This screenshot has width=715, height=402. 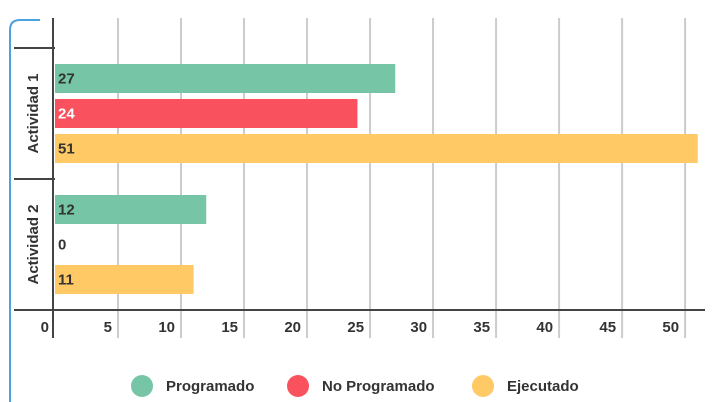 I want to click on x-tick-label: 30, so click(x=418, y=327).